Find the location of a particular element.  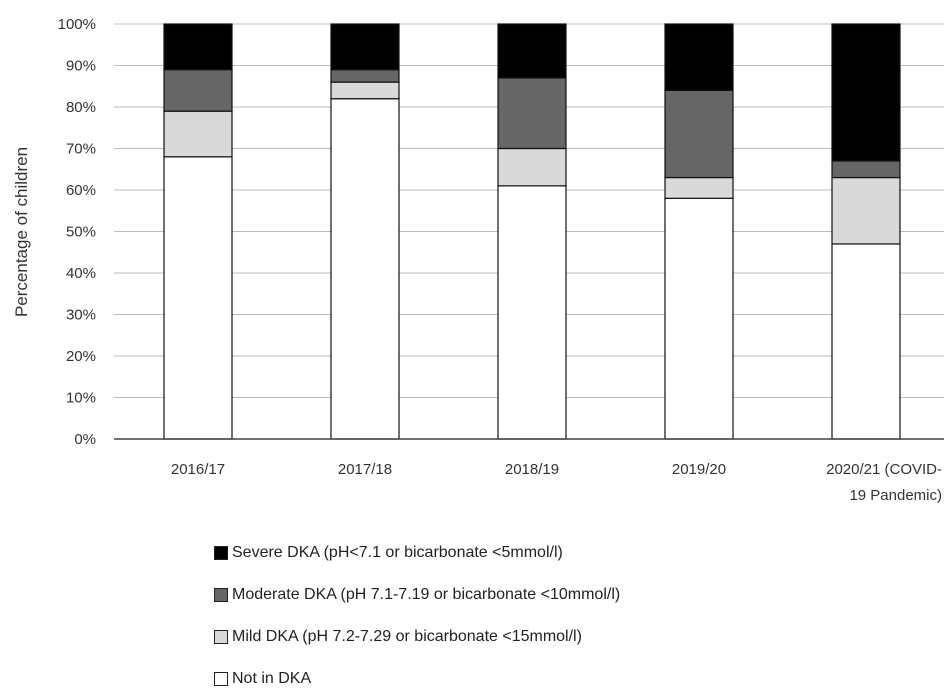

y-tick-label: 50% is located at coordinates (81, 232).